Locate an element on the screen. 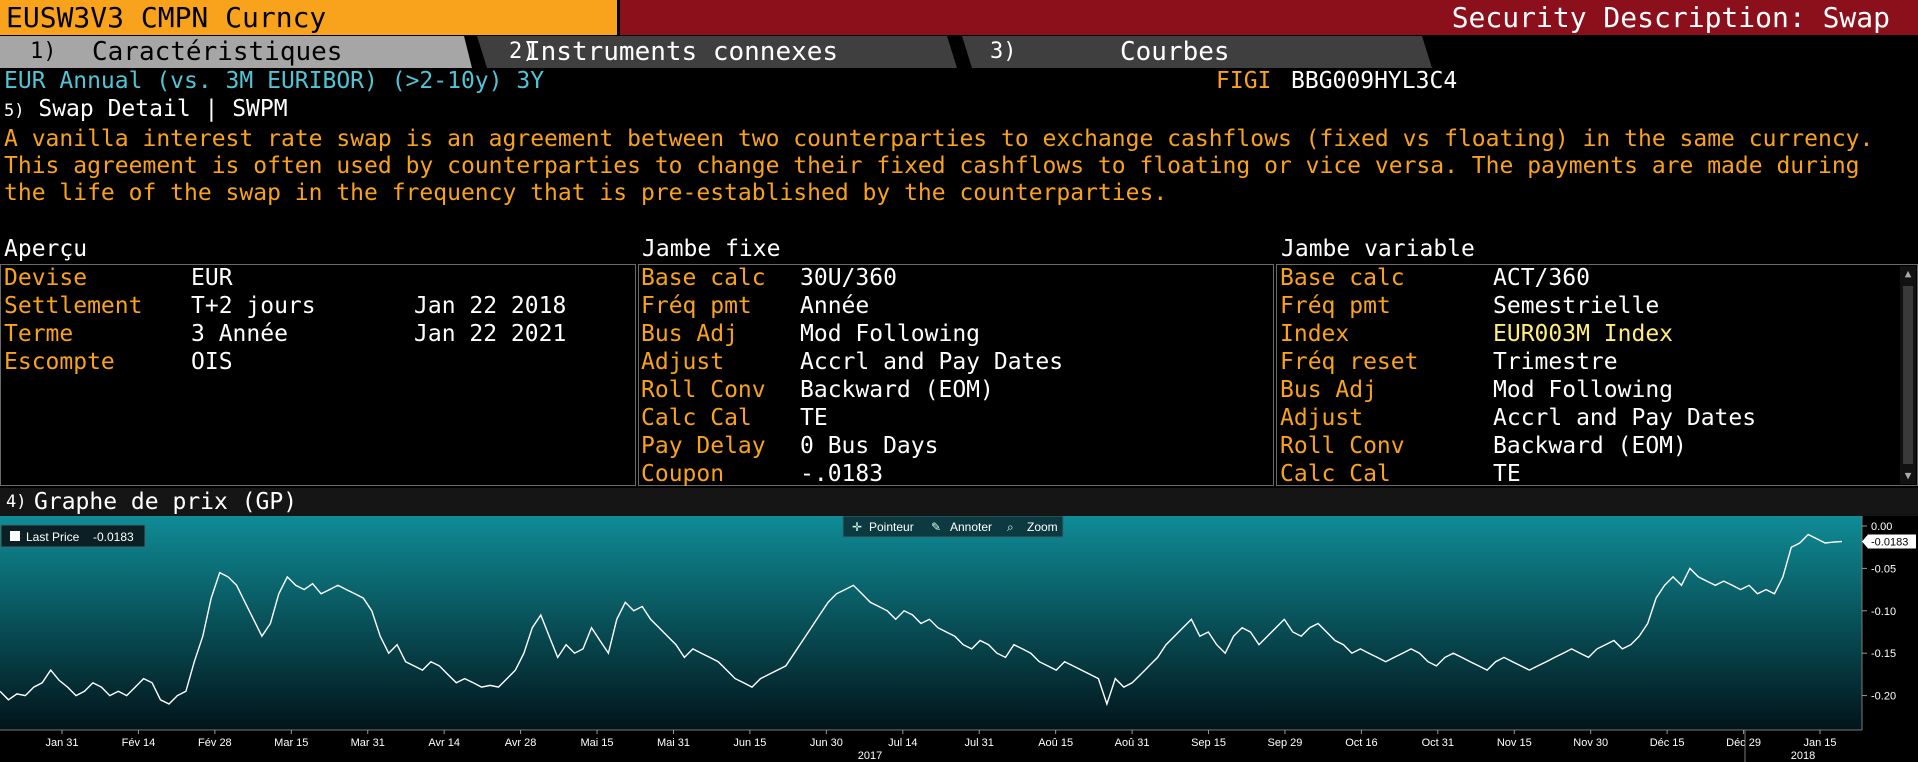 This screenshot has height=762, width=1918. security-name: EUR Annual (vs. 3M EURIBOR) (>2-10y) 3Y is located at coordinates (274, 81).